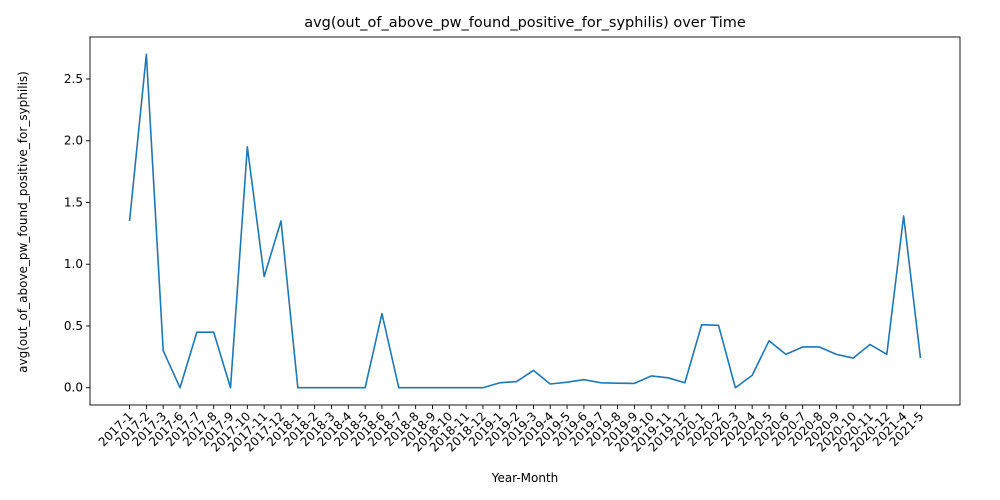 Image resolution: width=1000 pixels, height=500 pixels. I want to click on y-tick-label: 2.5, so click(73, 79).